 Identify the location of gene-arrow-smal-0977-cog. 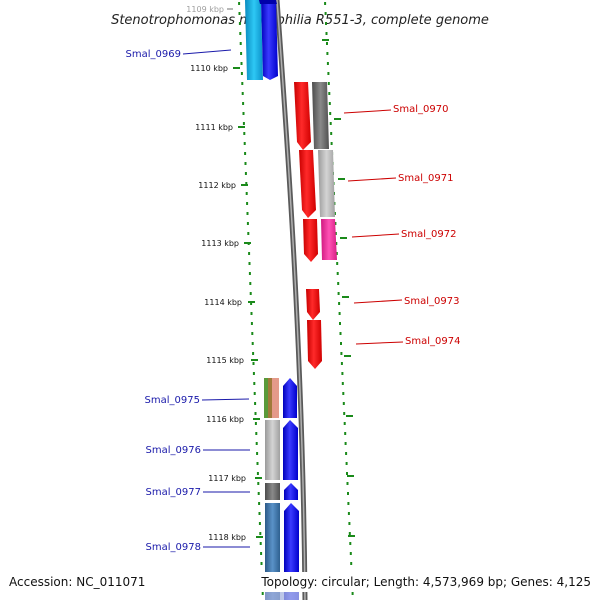
(272, 491).